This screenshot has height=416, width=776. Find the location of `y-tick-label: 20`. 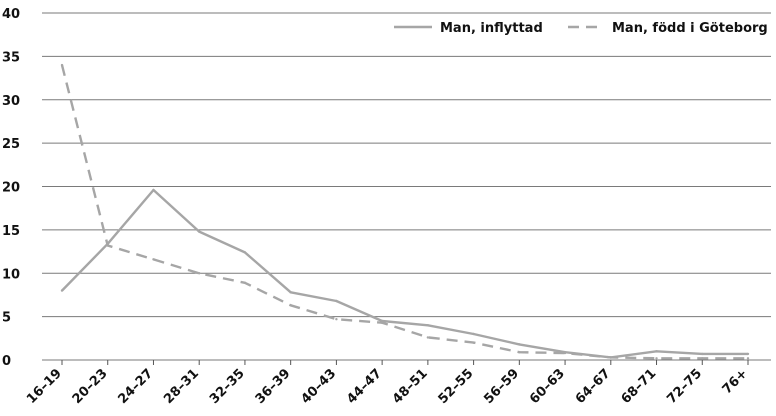

y-tick-label: 20 is located at coordinates (11, 188).